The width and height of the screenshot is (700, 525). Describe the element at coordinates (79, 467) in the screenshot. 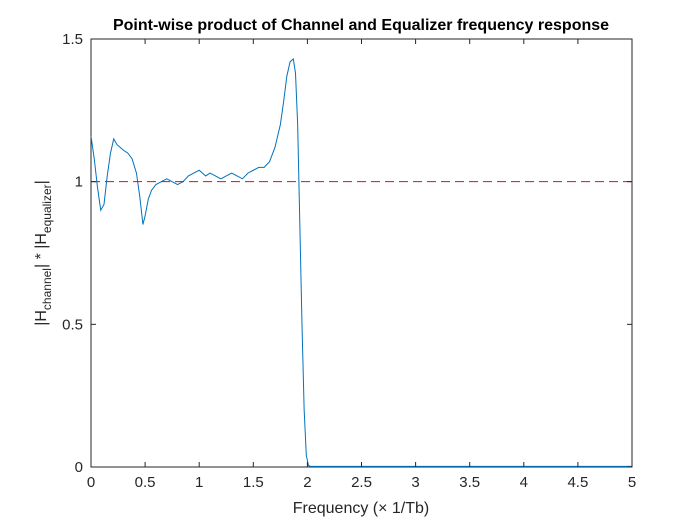

I see `y-tick-label: 0` at that location.